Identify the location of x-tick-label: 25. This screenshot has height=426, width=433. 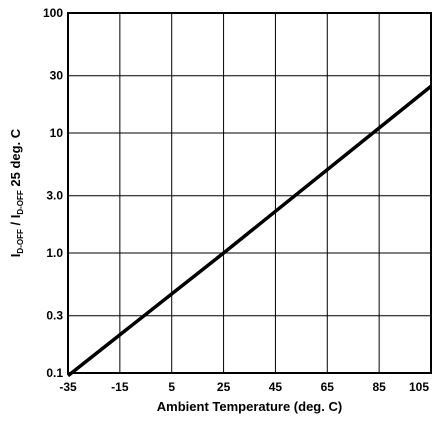
(224, 387).